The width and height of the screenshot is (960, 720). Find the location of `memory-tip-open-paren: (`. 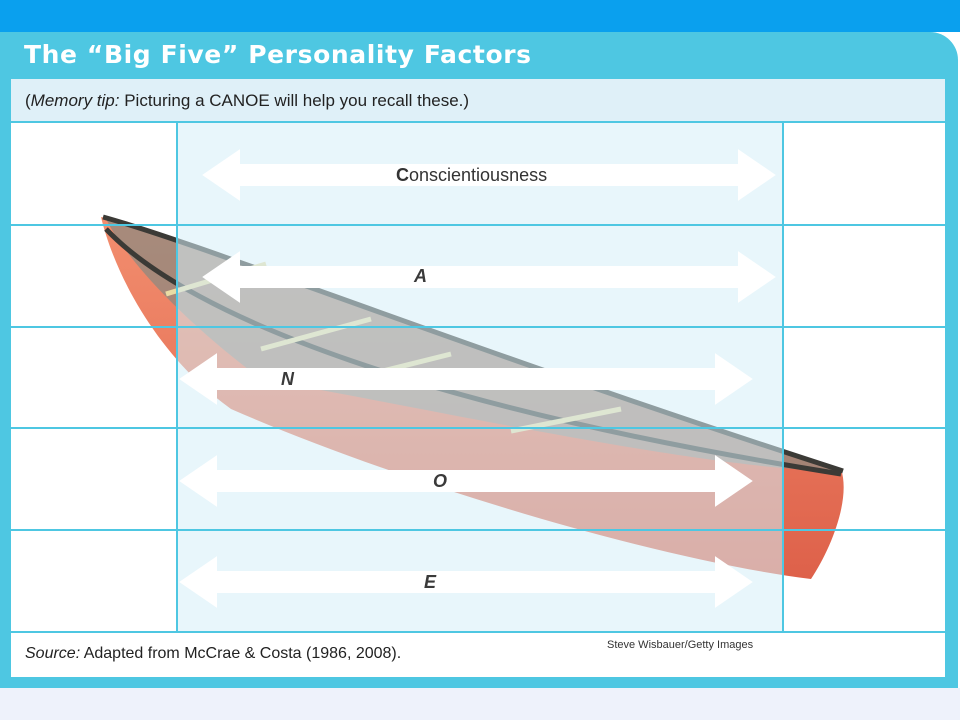

memory-tip-open-paren: ( is located at coordinates (28, 100).